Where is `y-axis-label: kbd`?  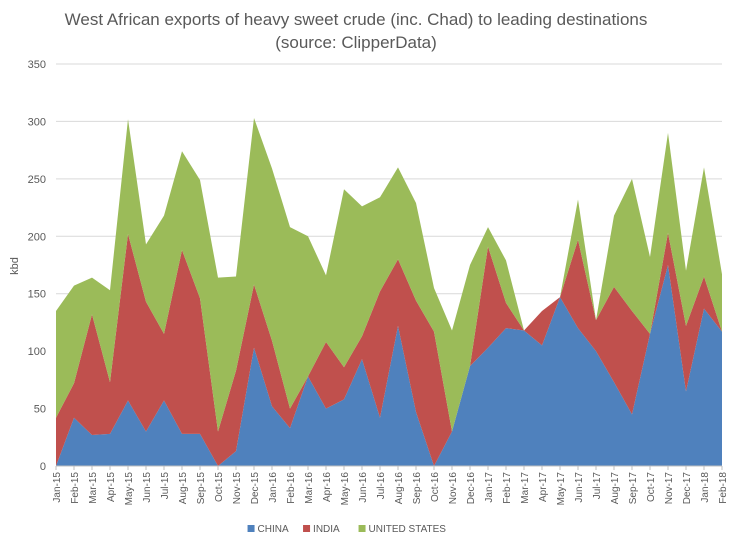
y-axis-label: kbd is located at coordinates (15, 266).